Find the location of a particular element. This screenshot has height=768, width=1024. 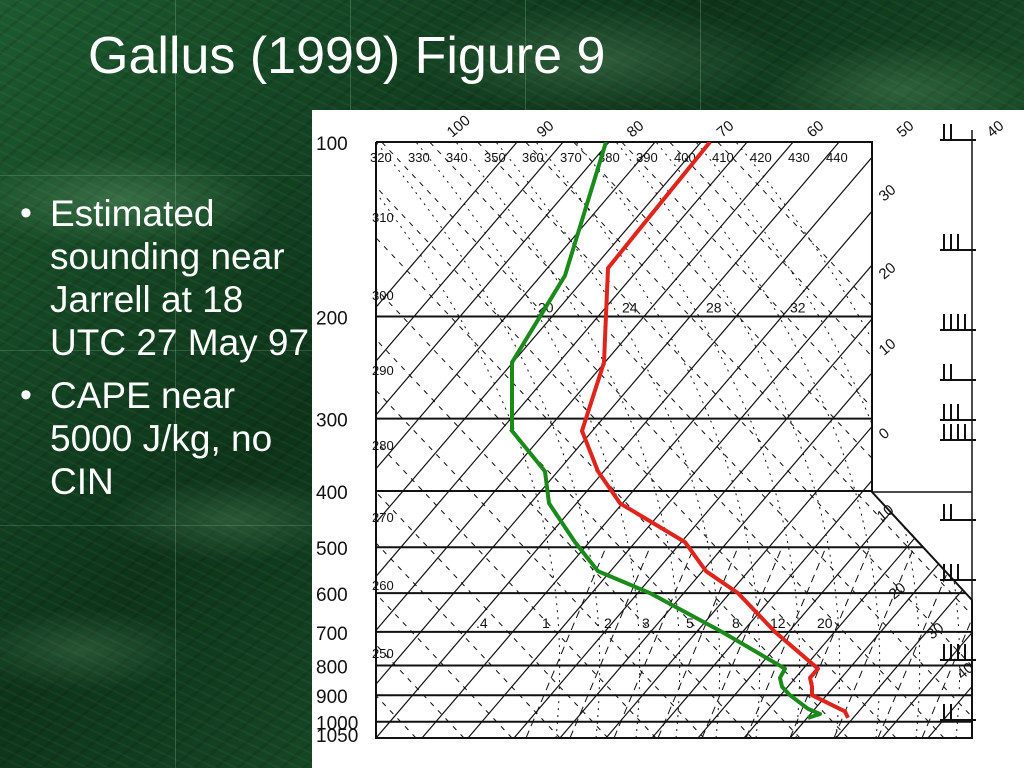

theta-e-label: 420 is located at coordinates (761, 157).